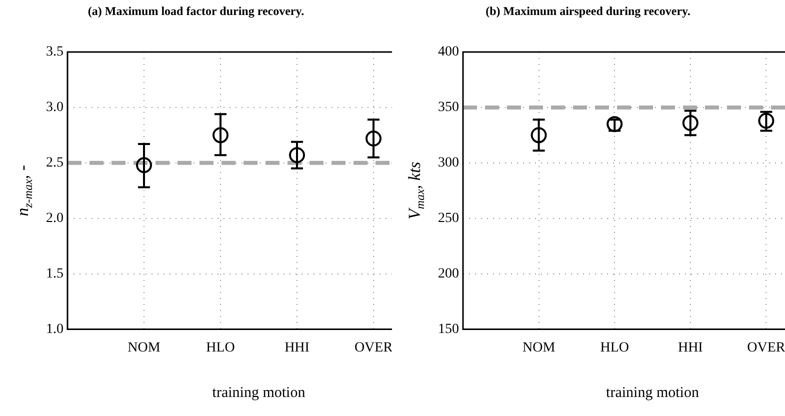 The image size is (785, 416). What do you see at coordinates (448, 108) in the screenshot?
I see `y-tick-label: 350` at bounding box center [448, 108].